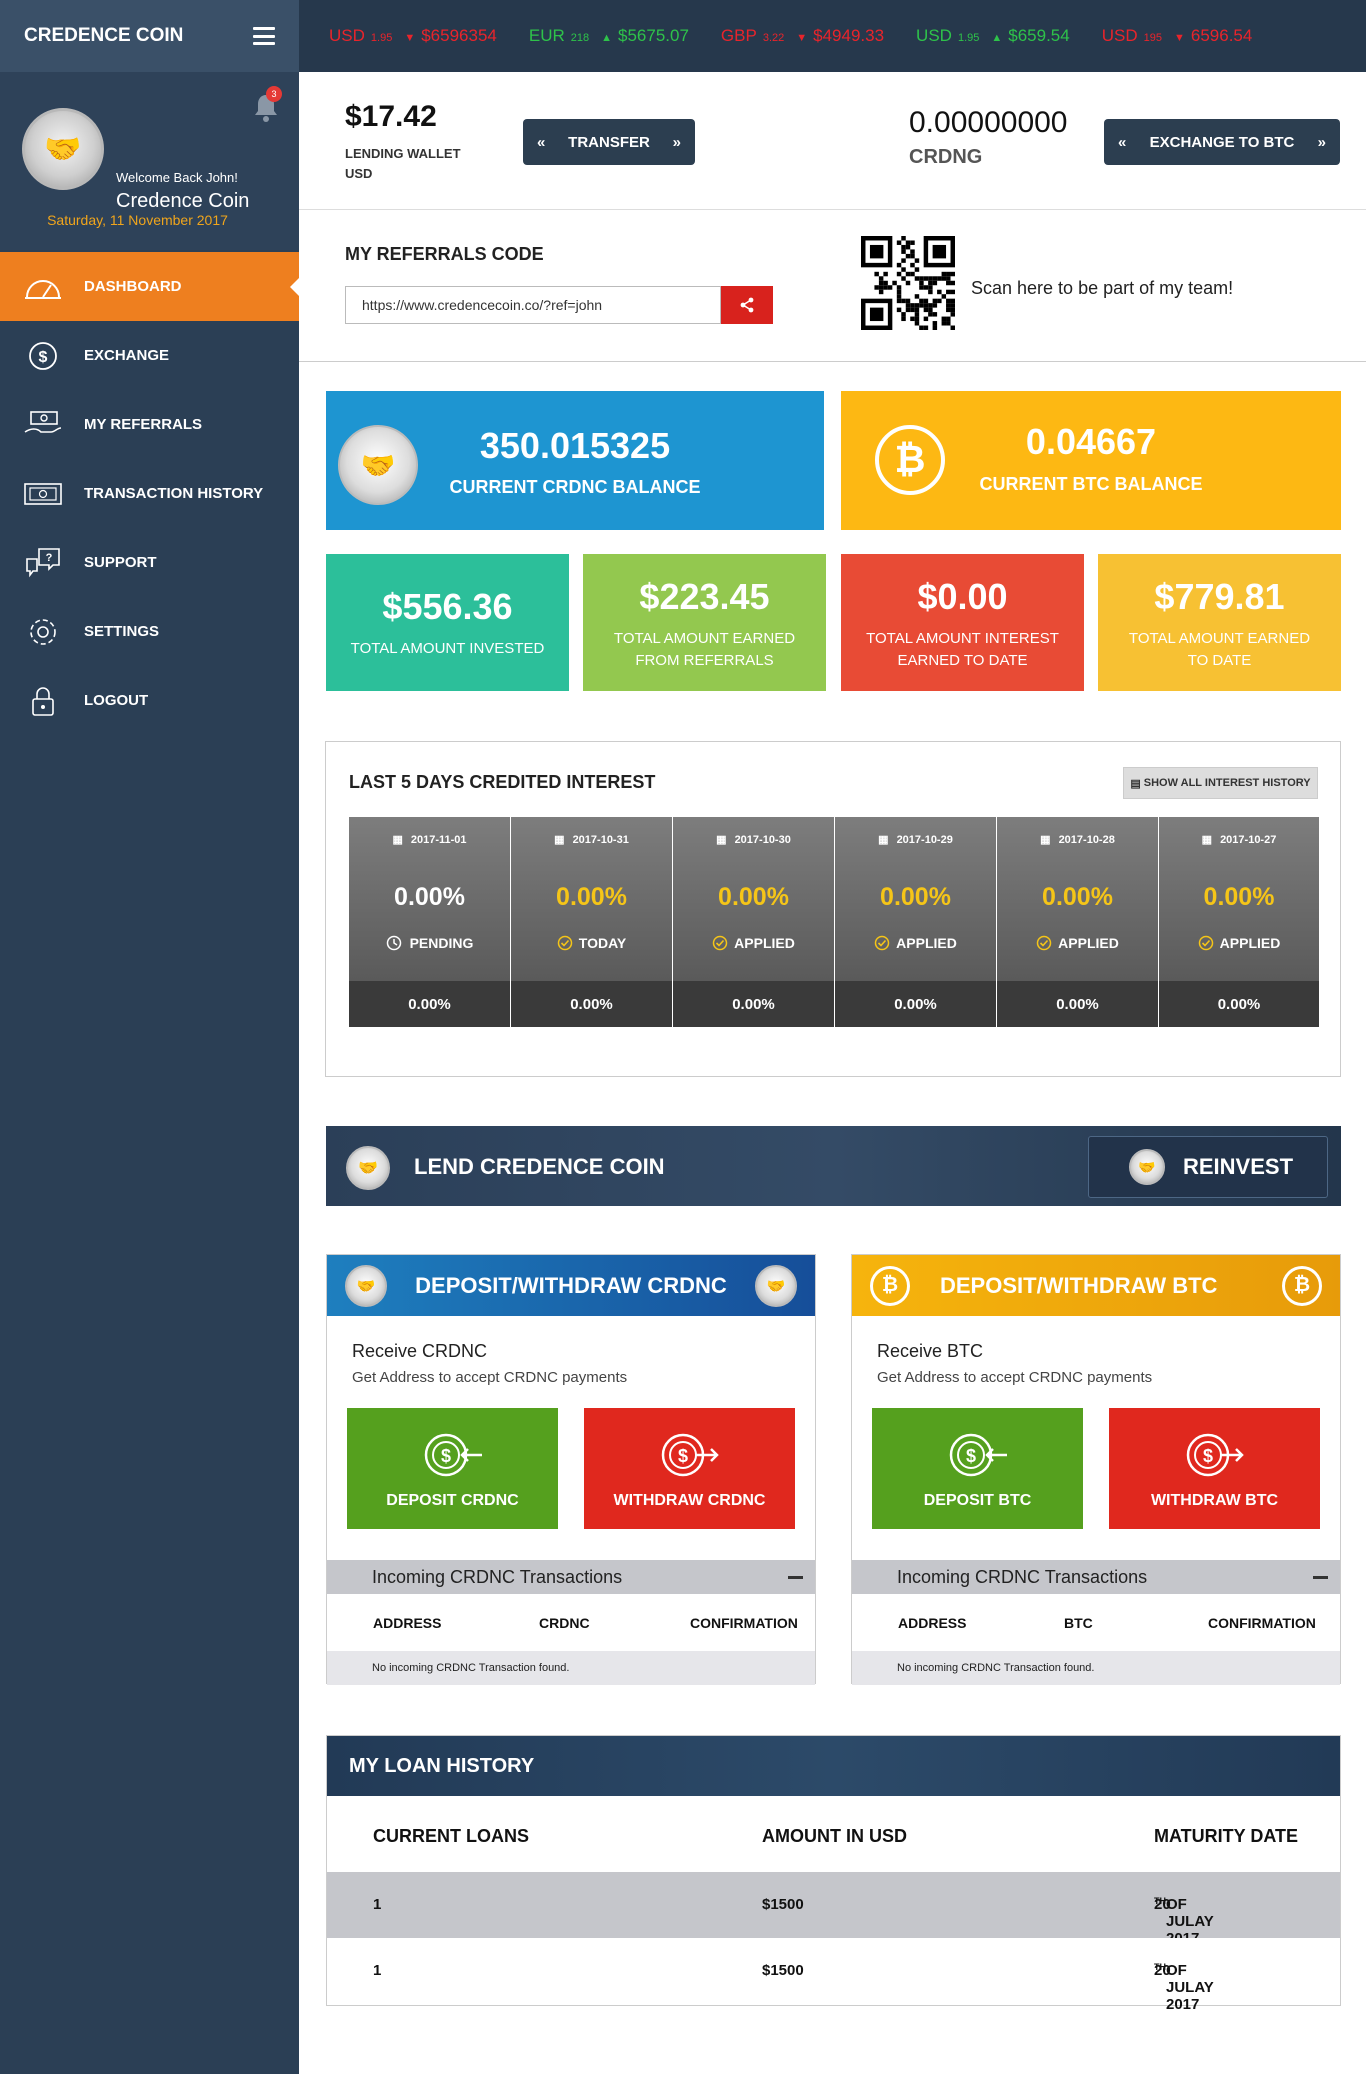  What do you see at coordinates (391, 116) in the screenshot?
I see `lending-wallet-amount: $17.42` at bounding box center [391, 116].